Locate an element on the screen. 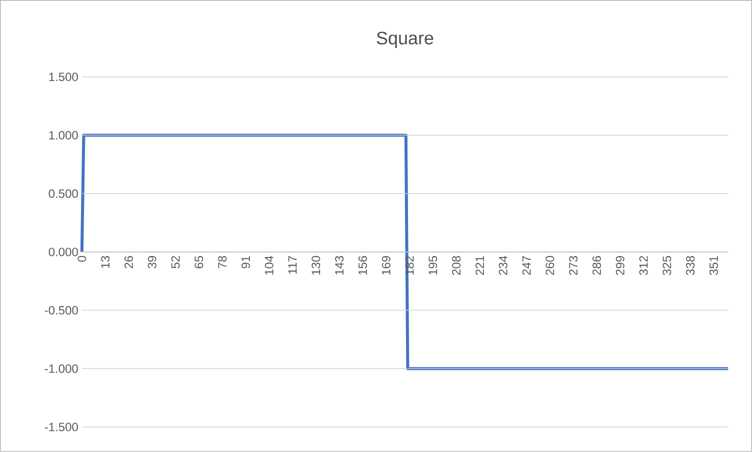  x-tick-label: 273 is located at coordinates (573, 265).